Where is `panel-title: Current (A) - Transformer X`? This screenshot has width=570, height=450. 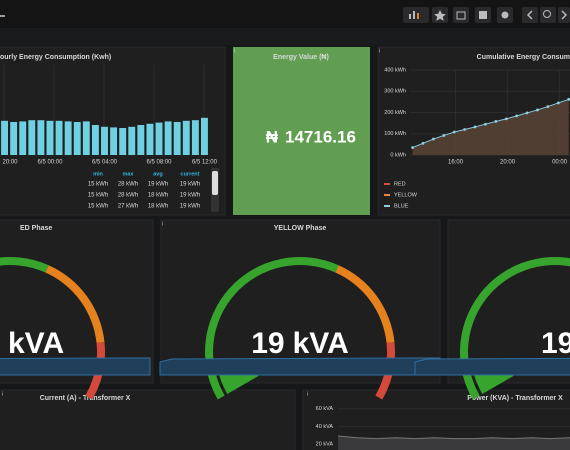 panel-title: Current (A) - Transformer X is located at coordinates (85, 398).